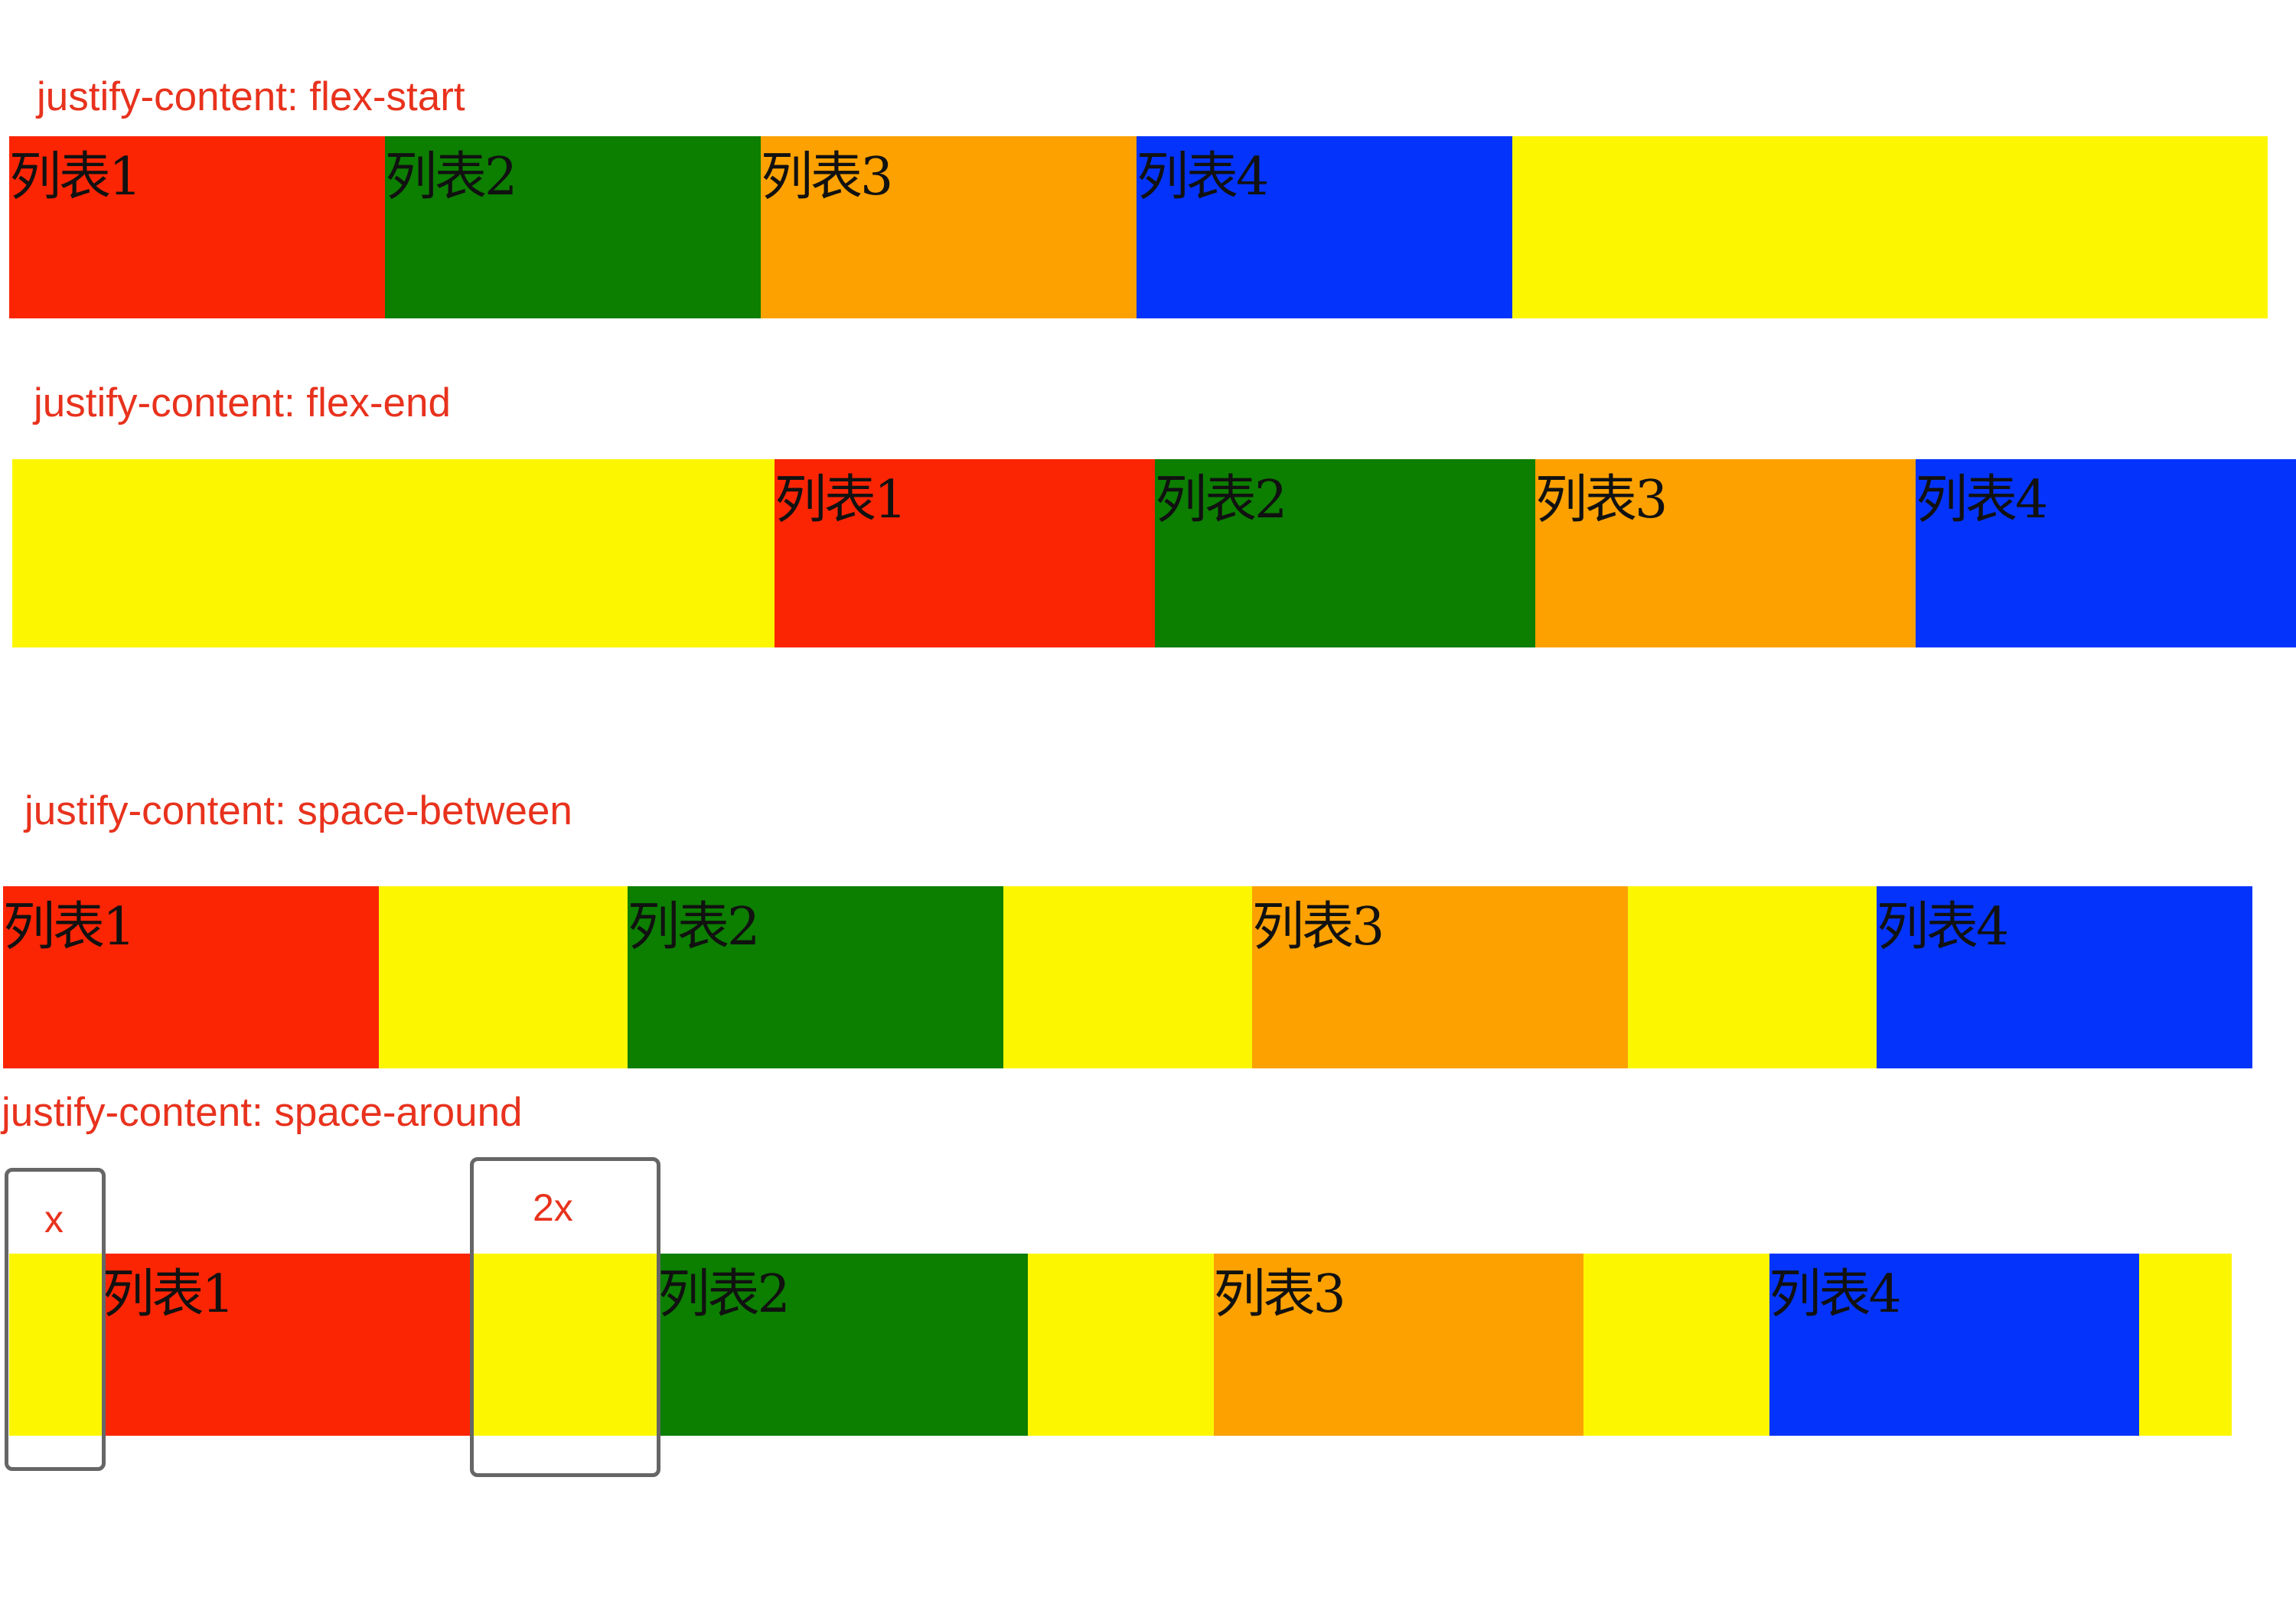 The image size is (2296, 1611). What do you see at coordinates (262, 1112) in the screenshot?
I see `demo-label-space-around: justify-content: space-around` at bounding box center [262, 1112].